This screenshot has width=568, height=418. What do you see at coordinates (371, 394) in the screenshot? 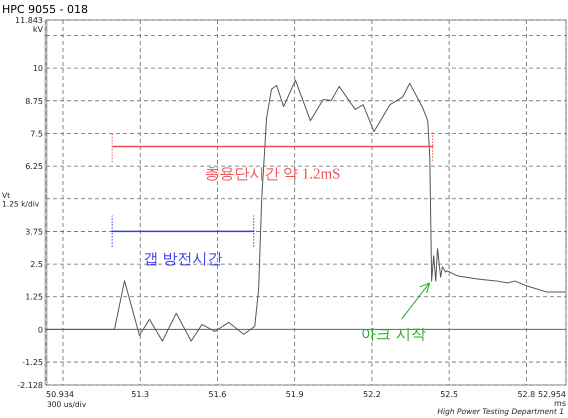
I see `x-tick-label: 52.2` at bounding box center [371, 394].